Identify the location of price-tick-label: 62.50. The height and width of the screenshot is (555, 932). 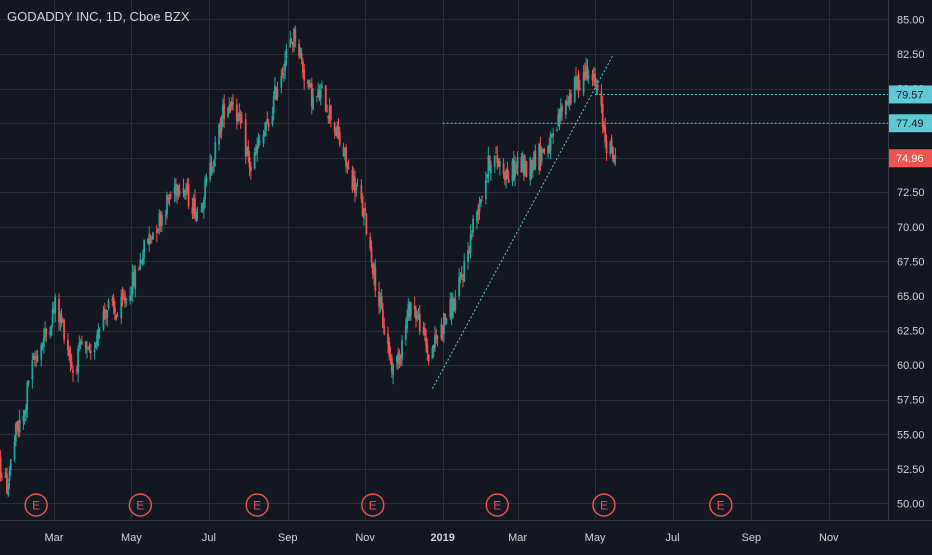
(911, 332).